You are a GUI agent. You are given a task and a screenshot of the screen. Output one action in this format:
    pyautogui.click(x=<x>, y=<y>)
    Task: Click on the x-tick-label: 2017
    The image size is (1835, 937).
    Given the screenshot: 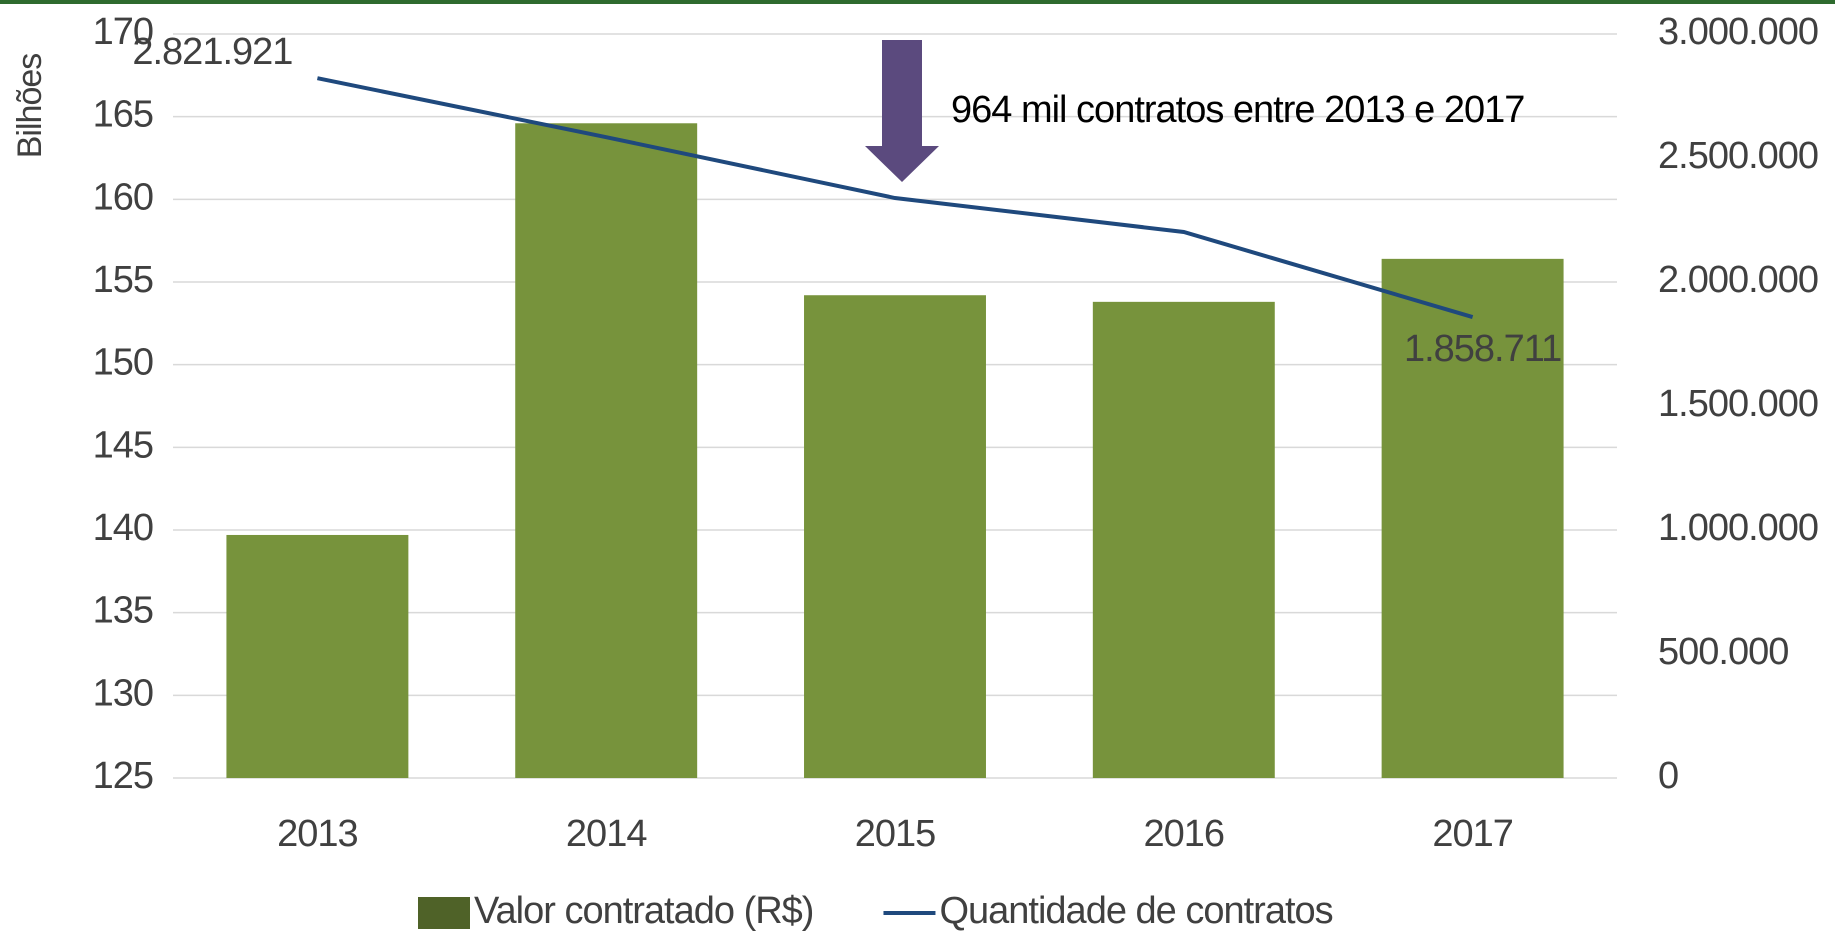 What is the action you would take?
    pyautogui.click(x=1472, y=834)
    